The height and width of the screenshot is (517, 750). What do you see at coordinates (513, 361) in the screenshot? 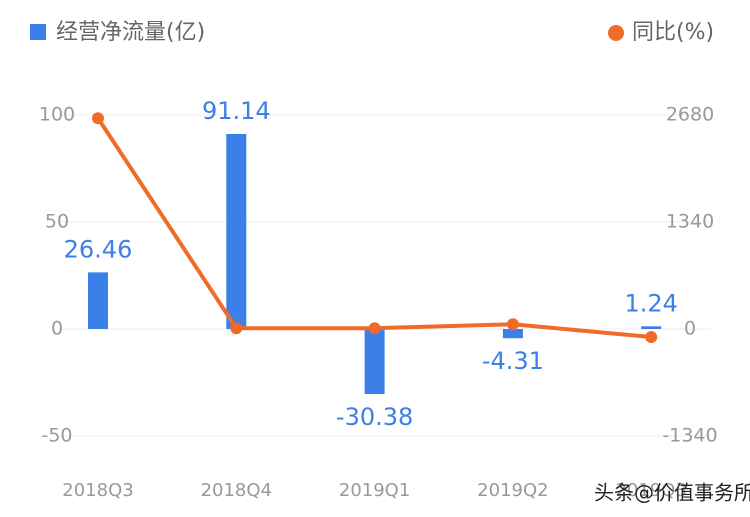
I see `data-label: -4.31` at bounding box center [513, 361].